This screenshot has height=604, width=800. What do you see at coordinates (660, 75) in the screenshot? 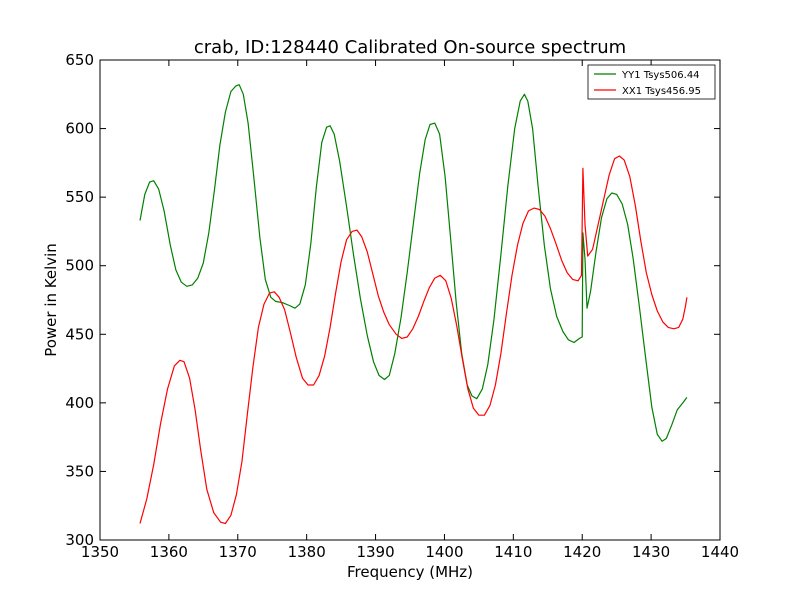
I see `legend-label-yy1: YY1 Tsys506.44` at bounding box center [660, 75].